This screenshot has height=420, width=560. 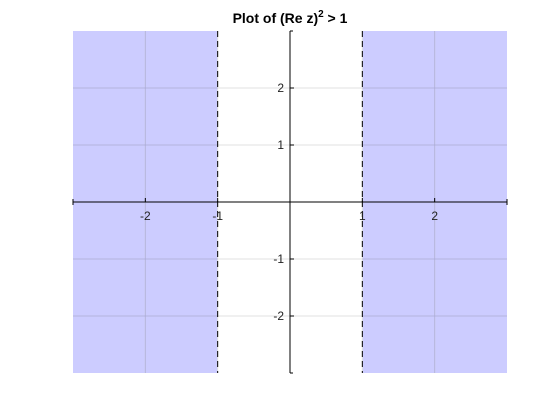 I want to click on plot-title-suffix: > 1, so click(x=336, y=18).